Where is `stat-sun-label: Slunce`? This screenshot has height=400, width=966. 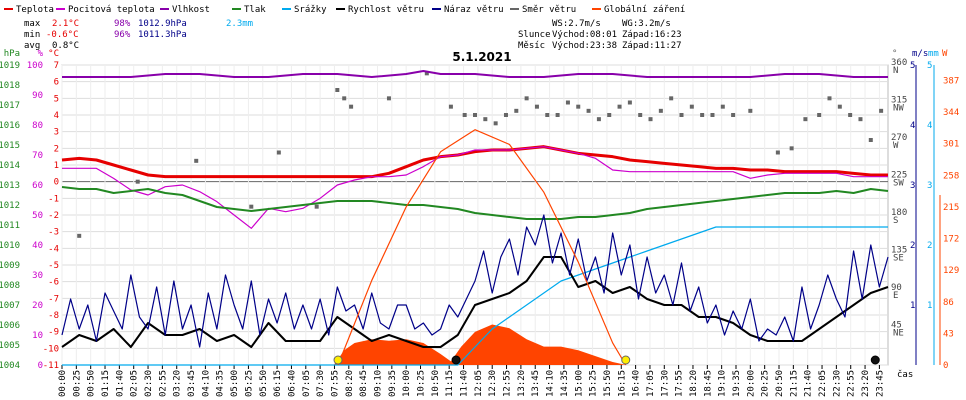
stat-sun-label: Slunce is located at coordinates (534, 35).